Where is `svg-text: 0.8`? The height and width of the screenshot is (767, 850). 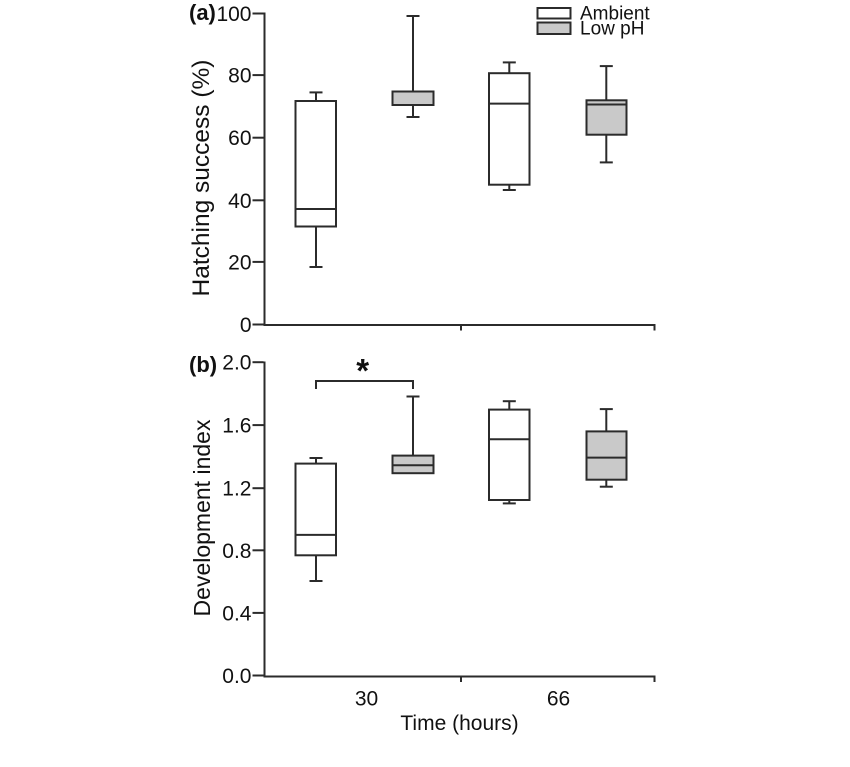 svg-text: 0.8 is located at coordinates (236, 551).